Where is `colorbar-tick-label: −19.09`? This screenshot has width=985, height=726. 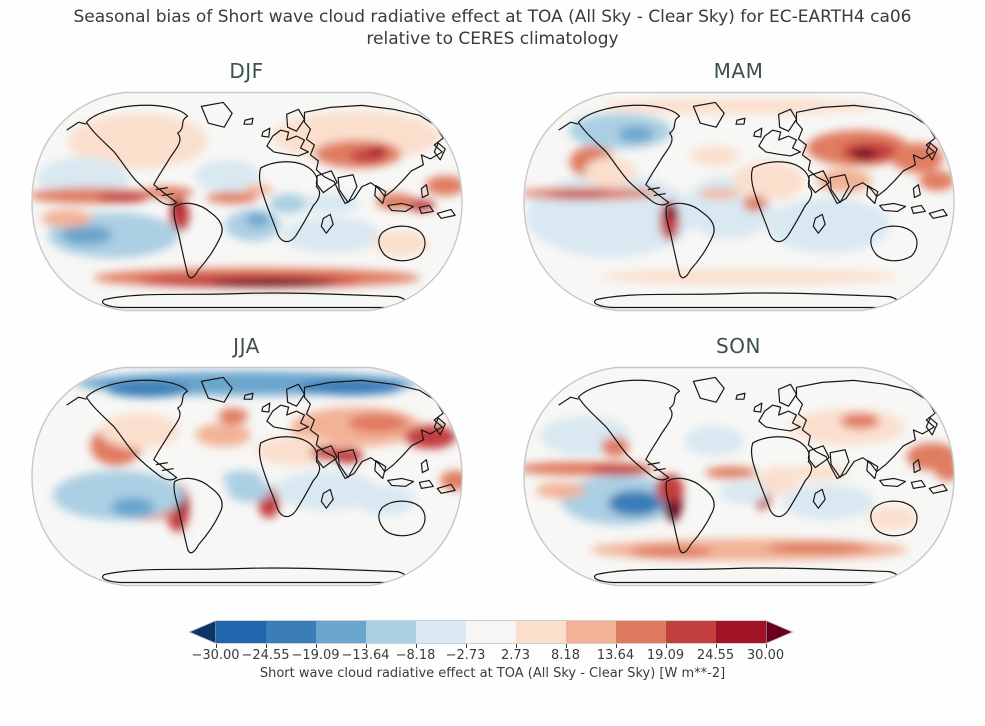 colorbar-tick-label: −19.09 is located at coordinates (315, 655).